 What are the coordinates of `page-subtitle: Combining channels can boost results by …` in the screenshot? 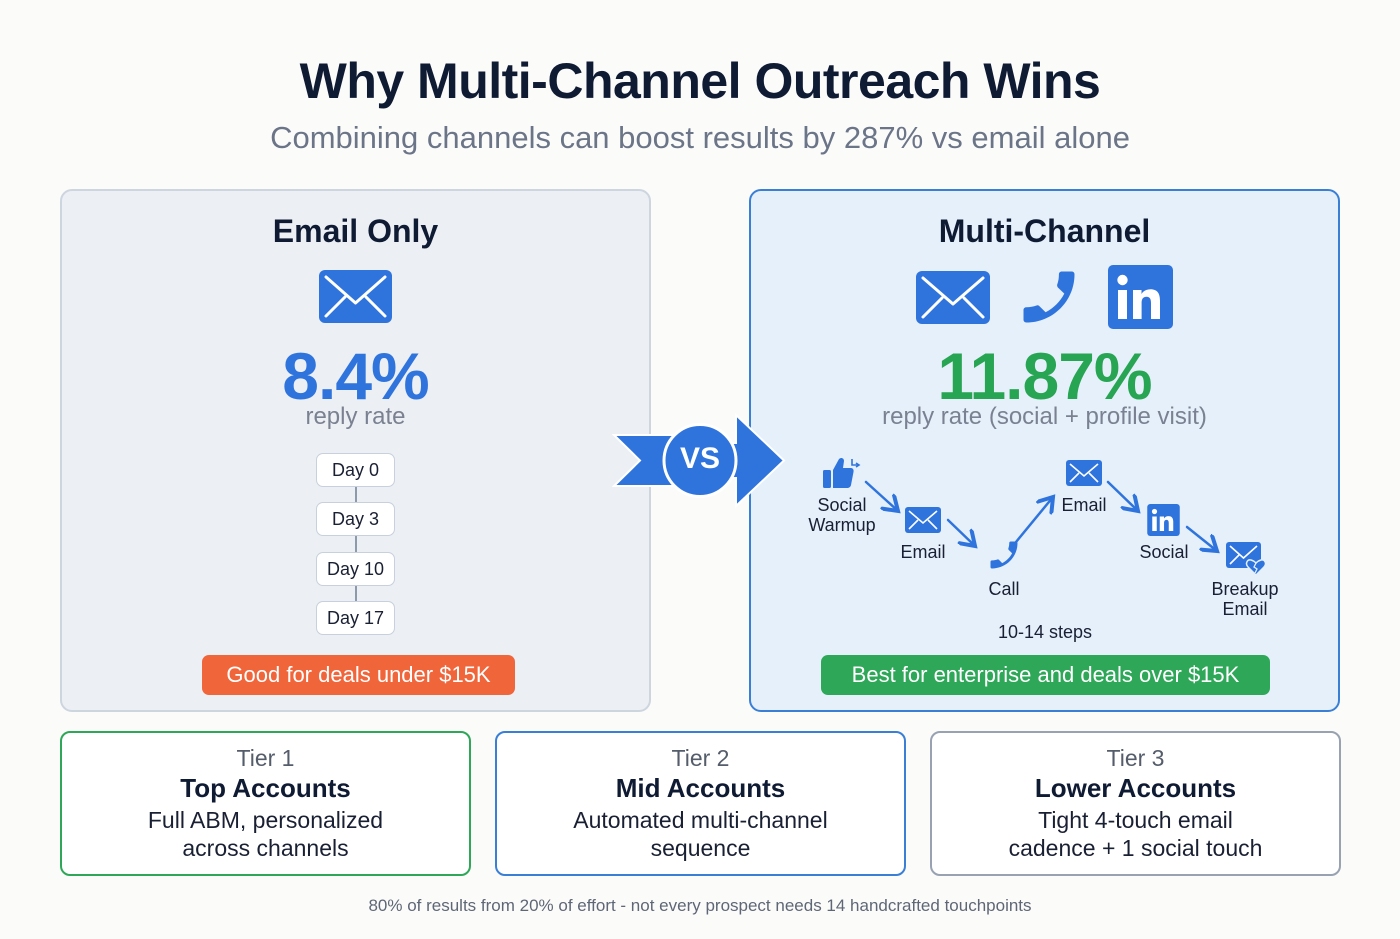 It's located at (700, 137).